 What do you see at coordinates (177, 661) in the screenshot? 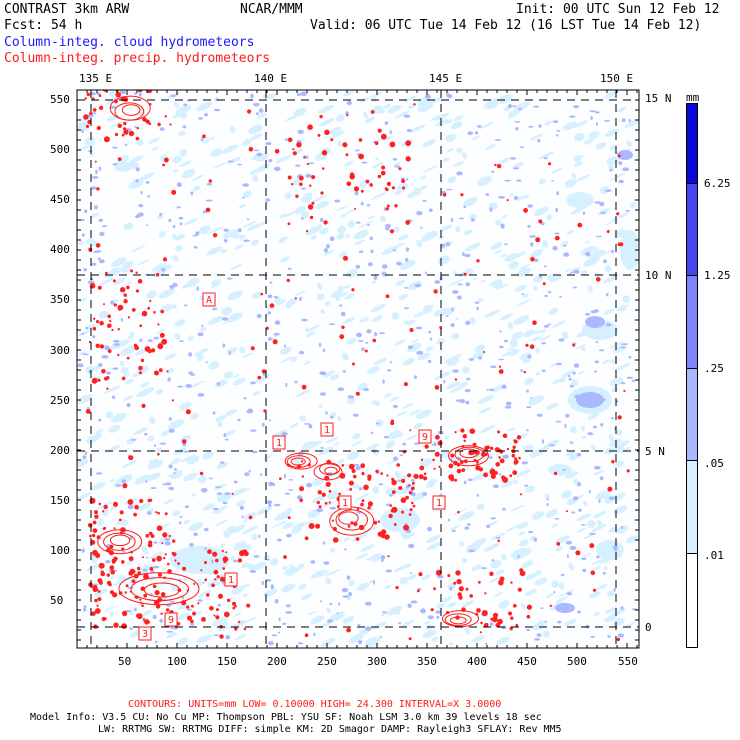
I see `x-tick-label: 100` at bounding box center [177, 661].